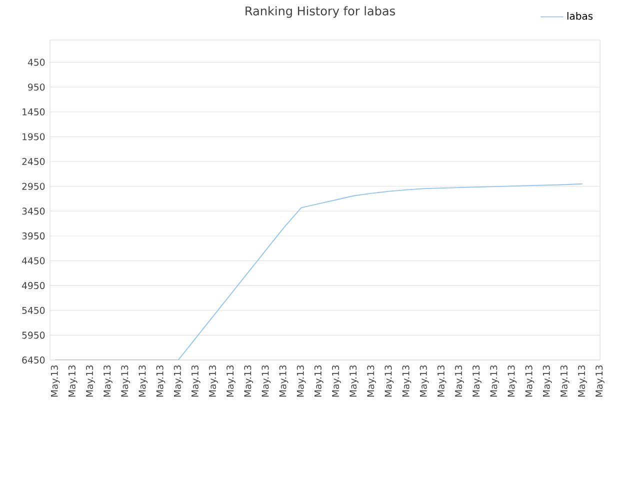  I want to click on legend-label: labas, so click(580, 16).